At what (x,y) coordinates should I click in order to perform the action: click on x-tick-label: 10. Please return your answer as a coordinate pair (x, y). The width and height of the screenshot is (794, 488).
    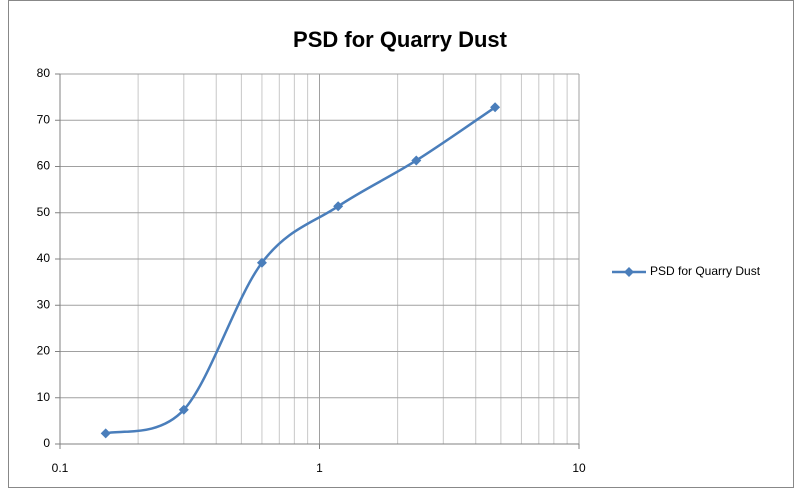
    Looking at the image, I should click on (579, 468).